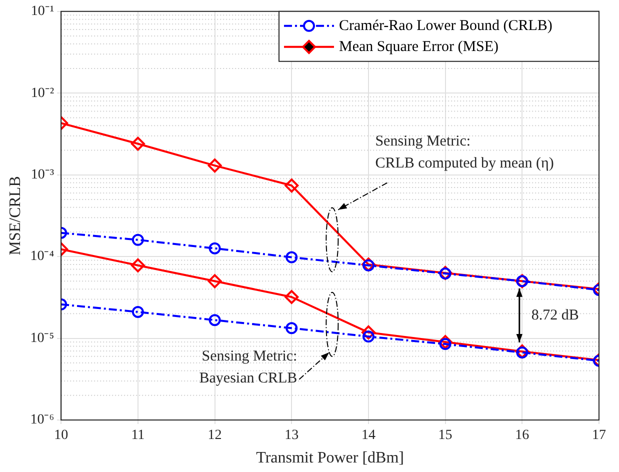 Image resolution: width=619 pixels, height=472 pixels. What do you see at coordinates (291, 436) in the screenshot?
I see `x-tick-label: 13` at bounding box center [291, 436].